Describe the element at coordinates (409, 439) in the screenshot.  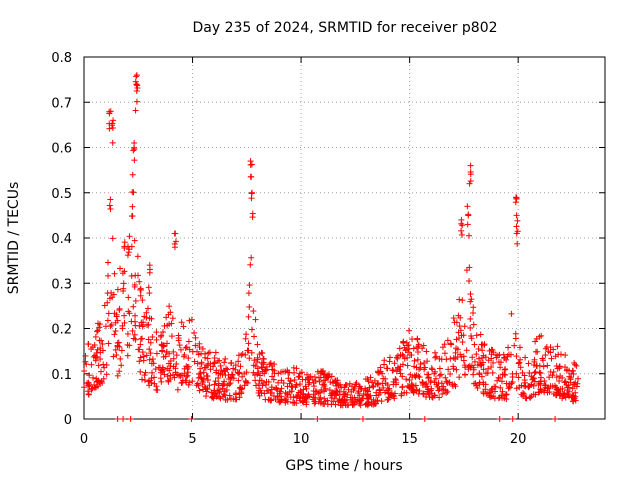
I see `x-tick-label: 15` at that location.